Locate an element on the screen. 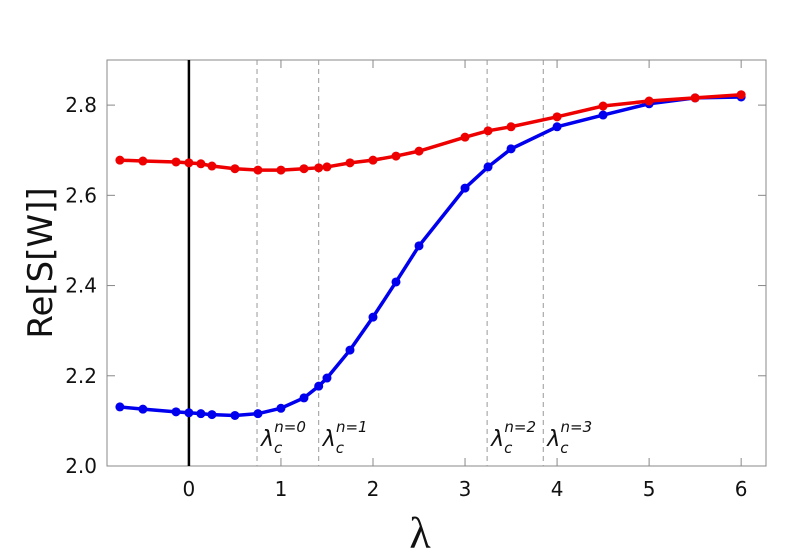  critical-sup: n=0 is located at coordinates (290, 427).